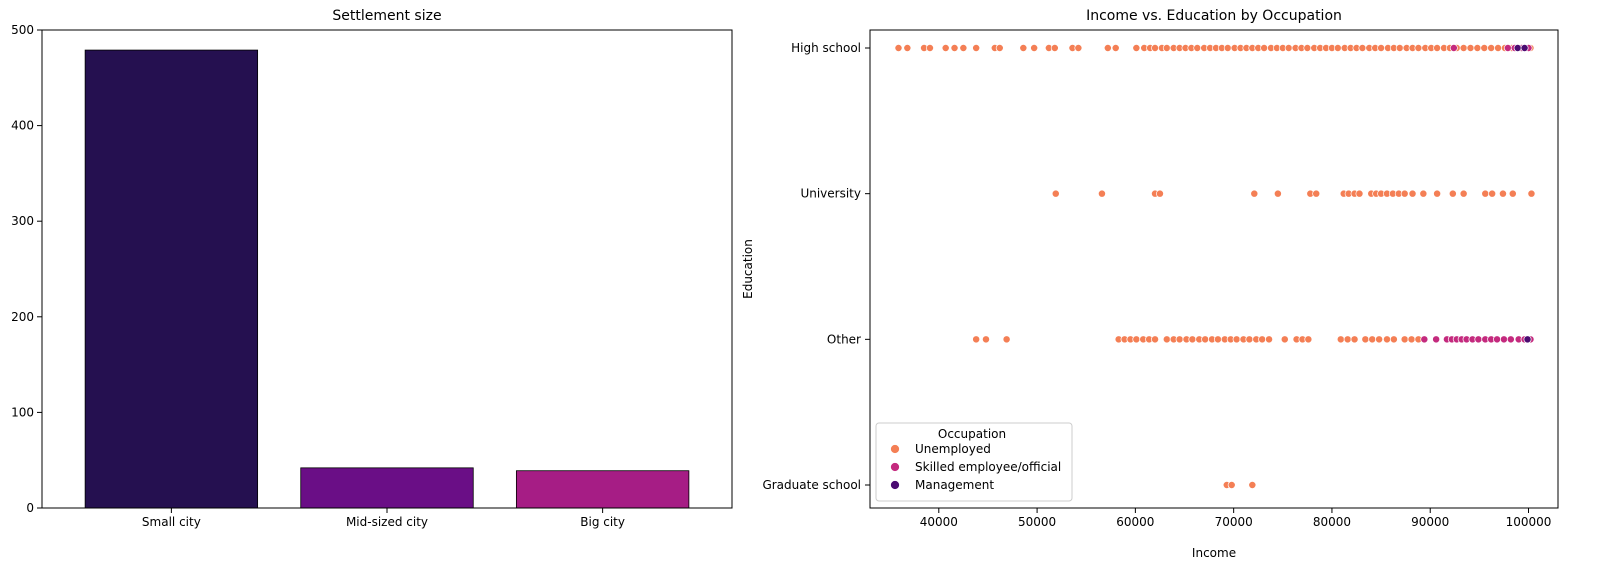 Image resolution: width=1600 pixels, height=565 pixels. I want to click on legend-box, so click(974, 462).